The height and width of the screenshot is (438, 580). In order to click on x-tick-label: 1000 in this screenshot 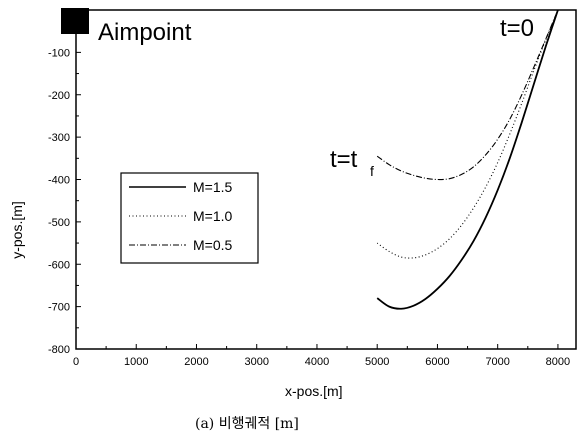, I will do `click(136, 362)`.